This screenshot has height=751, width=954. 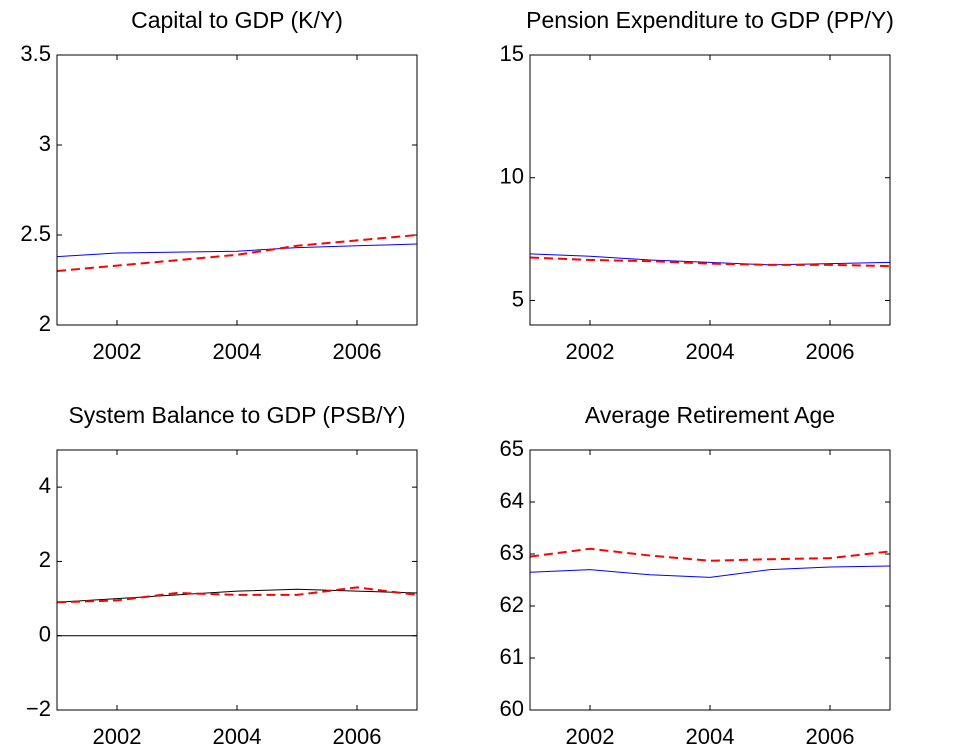 What do you see at coordinates (512, 552) in the screenshot?
I see `y-tick-label: 63` at bounding box center [512, 552].